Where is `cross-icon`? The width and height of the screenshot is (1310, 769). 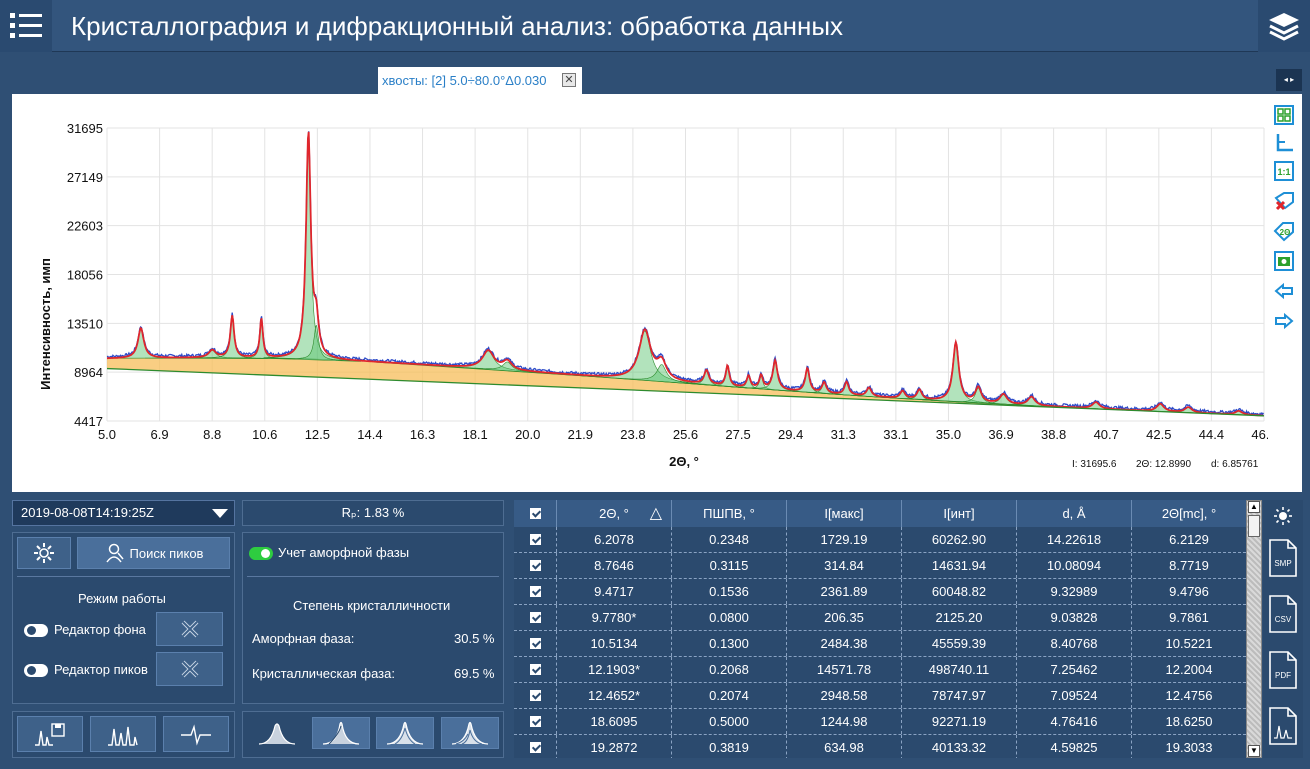
cross-icon is located at coordinates (189, 669).